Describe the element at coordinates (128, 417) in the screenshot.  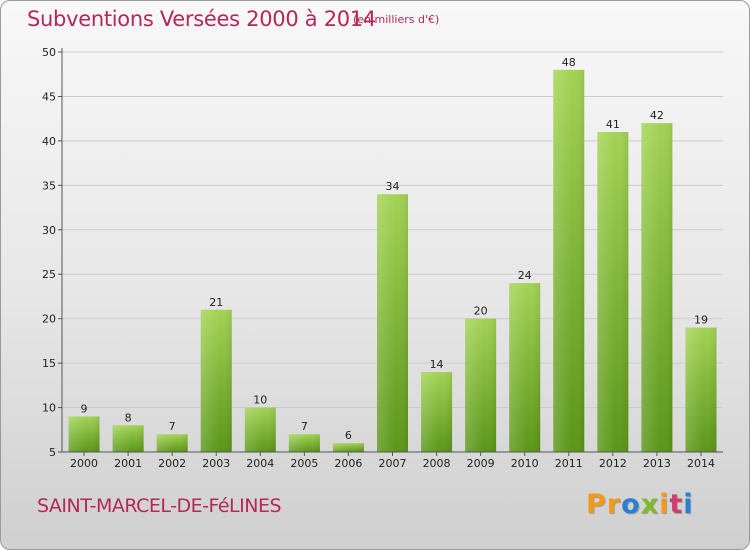
I see `data-label: 8` at that location.